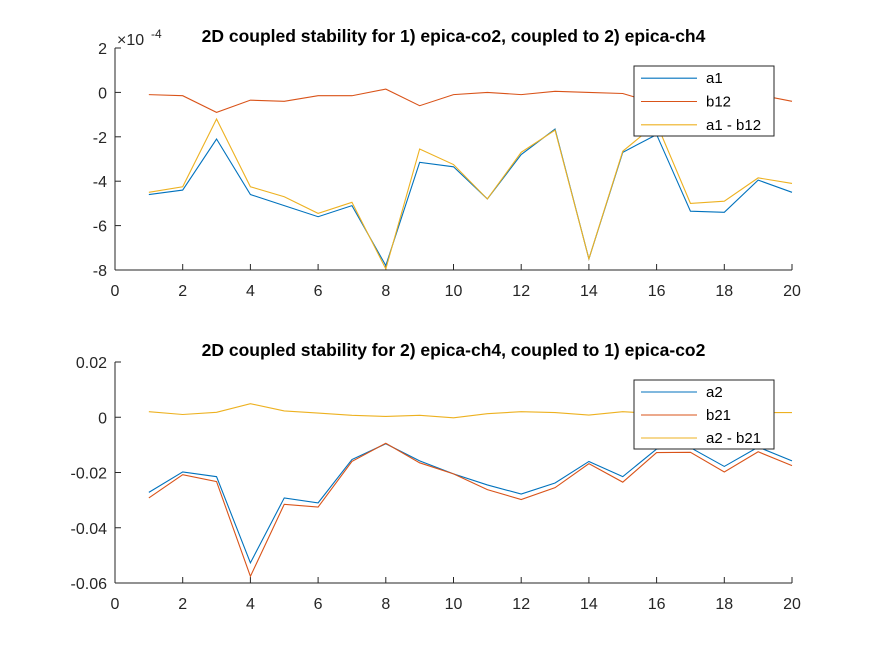  I want to click on top-legend-label-3: a1 - b12, so click(733, 125).